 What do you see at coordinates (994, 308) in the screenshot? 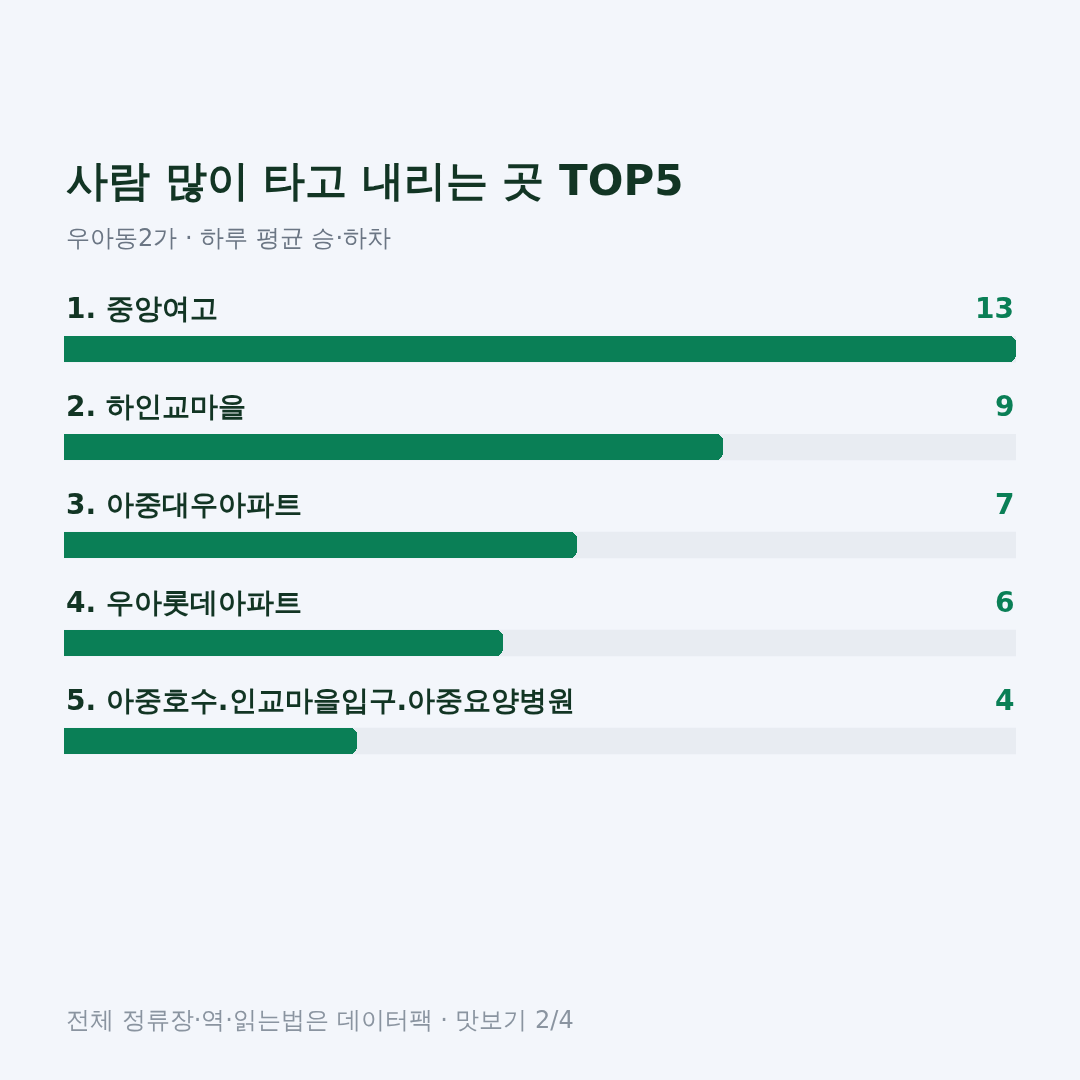
I see `data-label: 13` at bounding box center [994, 308].